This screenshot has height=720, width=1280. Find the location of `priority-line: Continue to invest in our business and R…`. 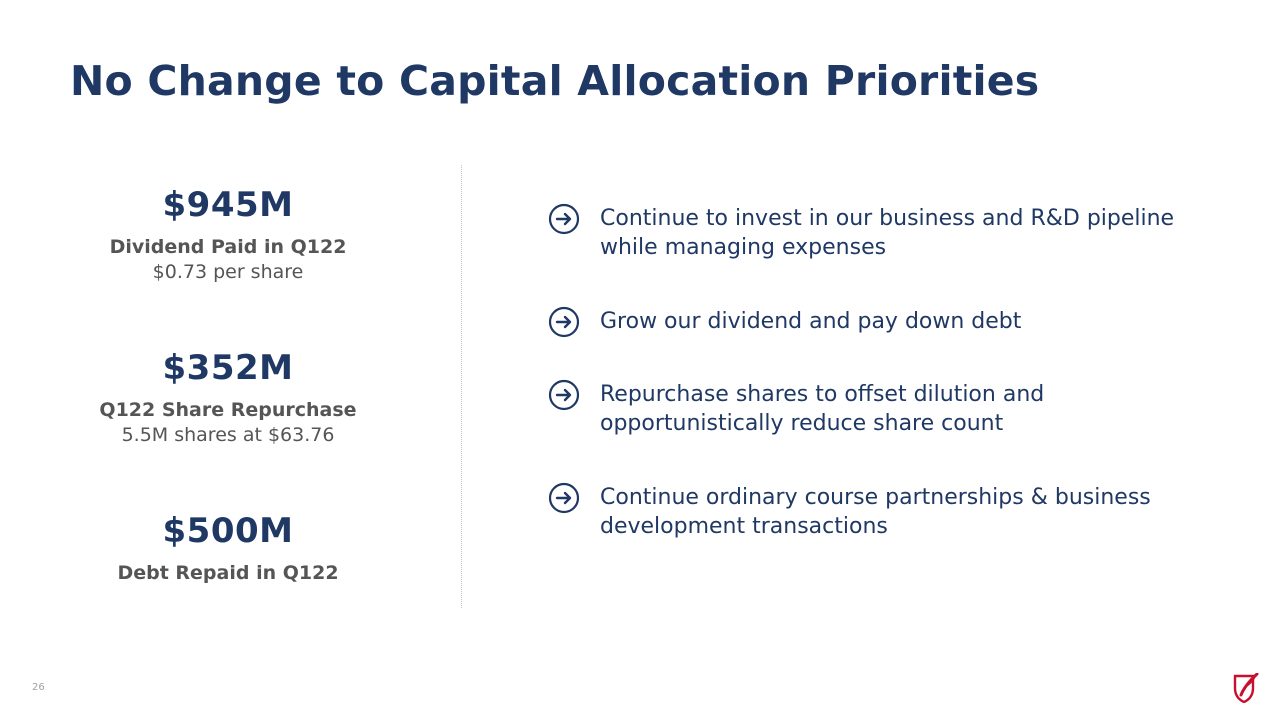

priority-line: Continue to invest in our business and R… is located at coordinates (887, 218).